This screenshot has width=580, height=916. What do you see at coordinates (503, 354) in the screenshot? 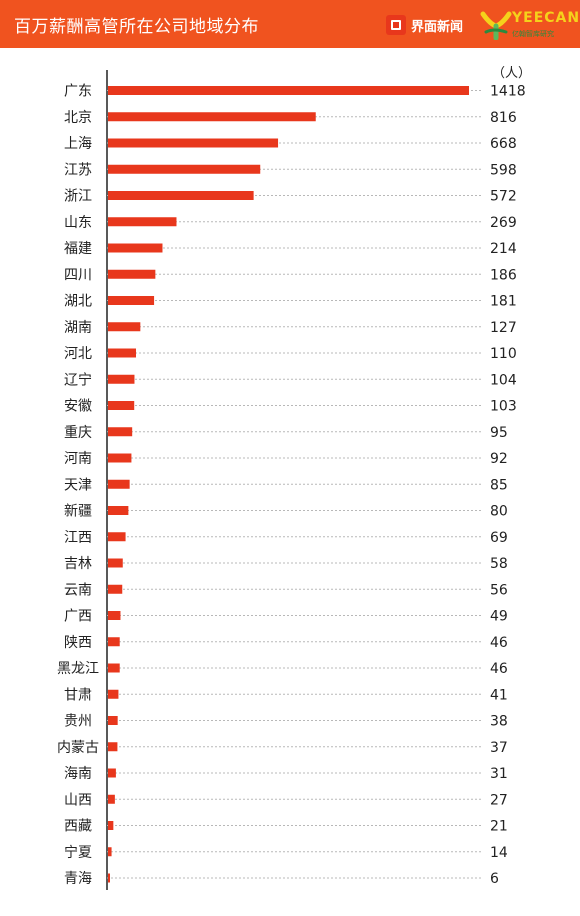
I see `value-label: 110` at bounding box center [503, 354].